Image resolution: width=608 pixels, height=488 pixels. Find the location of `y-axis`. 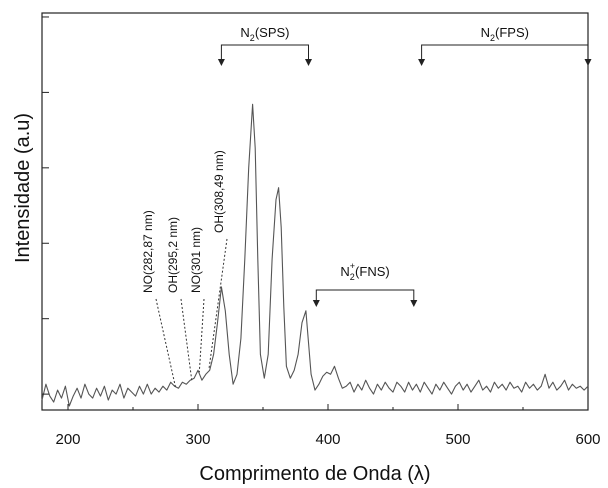

y-axis is located at coordinates (45, 205).